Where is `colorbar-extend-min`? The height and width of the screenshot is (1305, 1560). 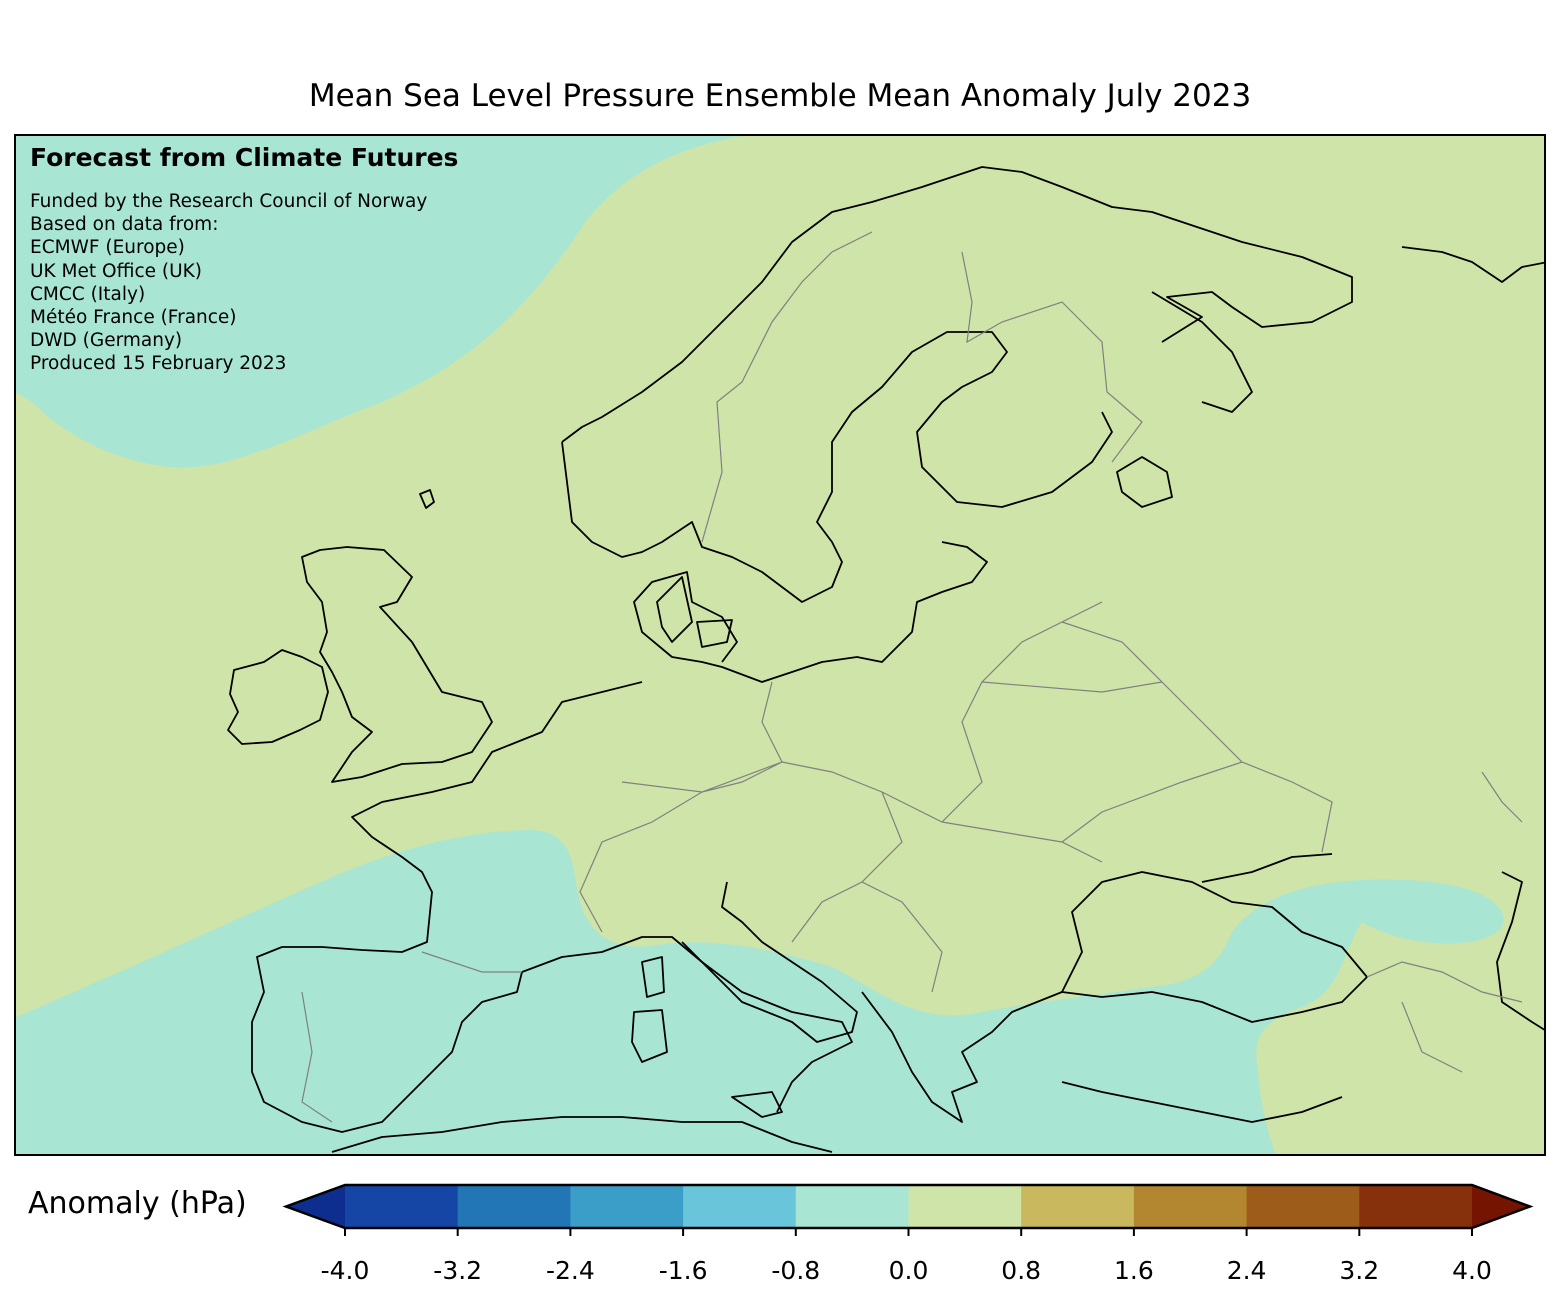 colorbar-extend-min is located at coordinates (315, 1206).